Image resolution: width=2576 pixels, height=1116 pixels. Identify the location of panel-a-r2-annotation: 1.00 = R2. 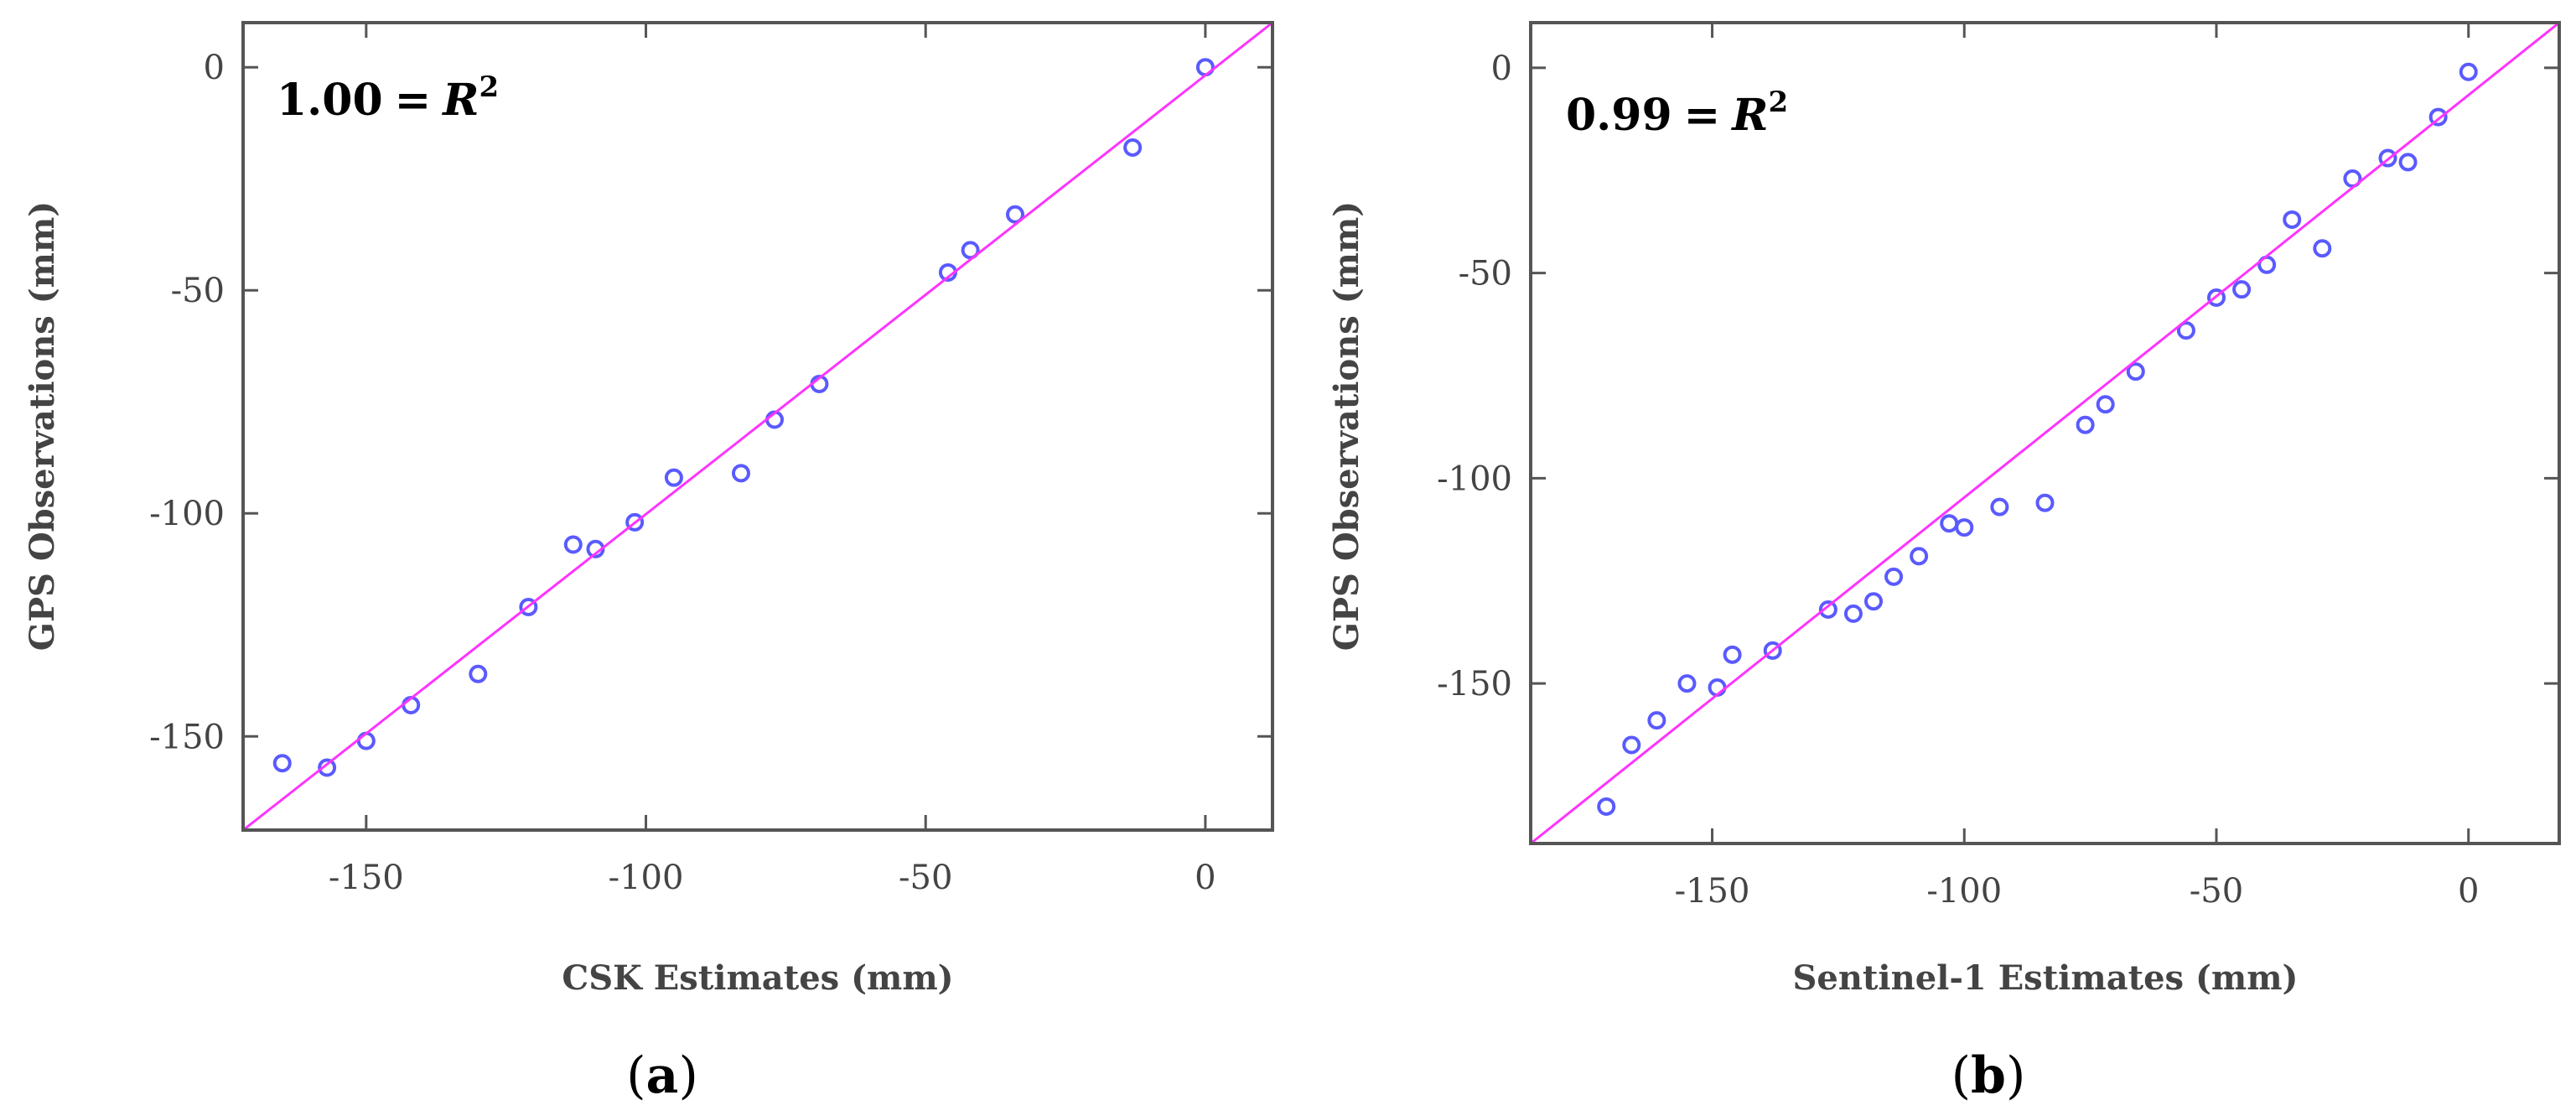
(388, 98).